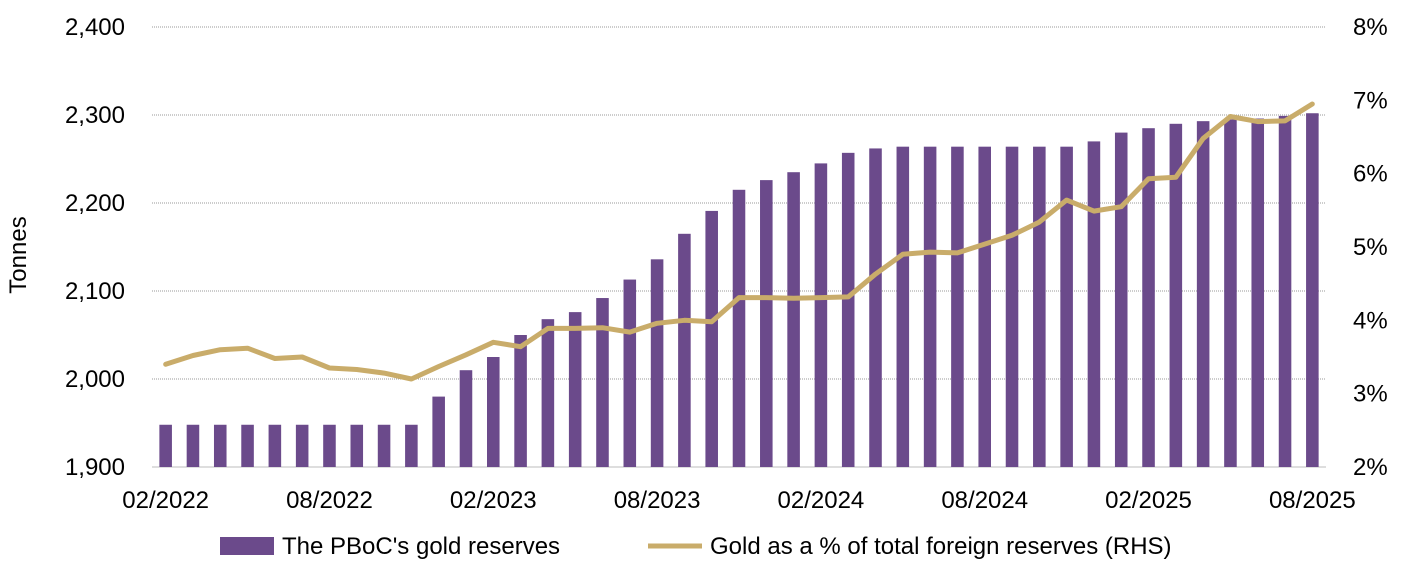  I want to click on y-tick-label: 2,400, so click(95, 27).